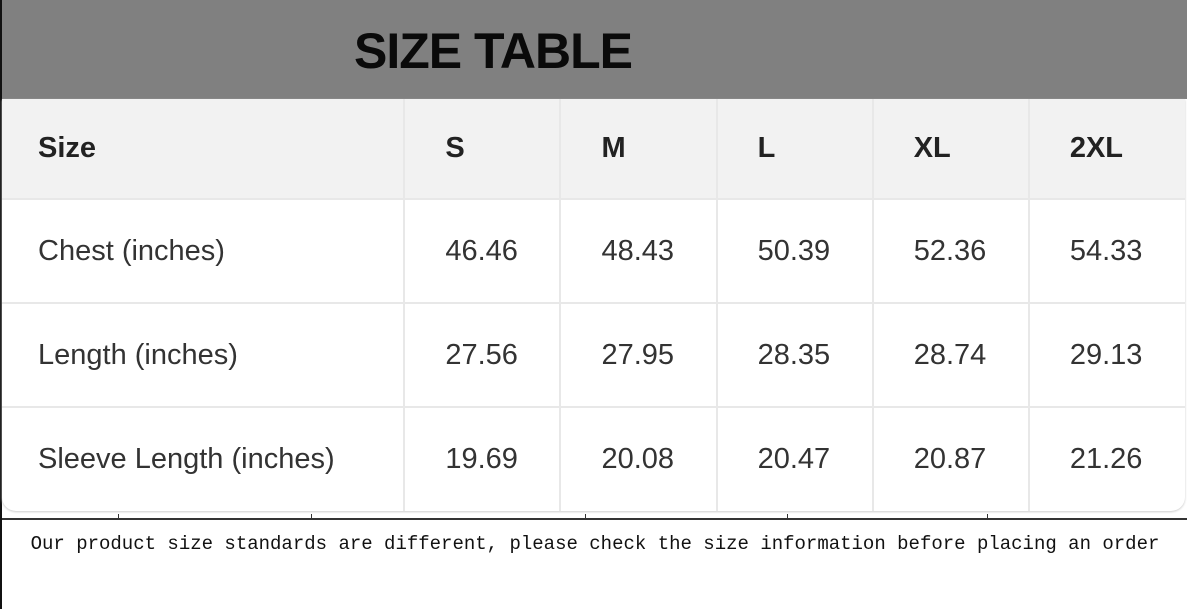 Image resolution: width=1187 pixels, height=609 pixels. Describe the element at coordinates (794, 355) in the screenshot. I see `table-cell: 28.35` at that location.